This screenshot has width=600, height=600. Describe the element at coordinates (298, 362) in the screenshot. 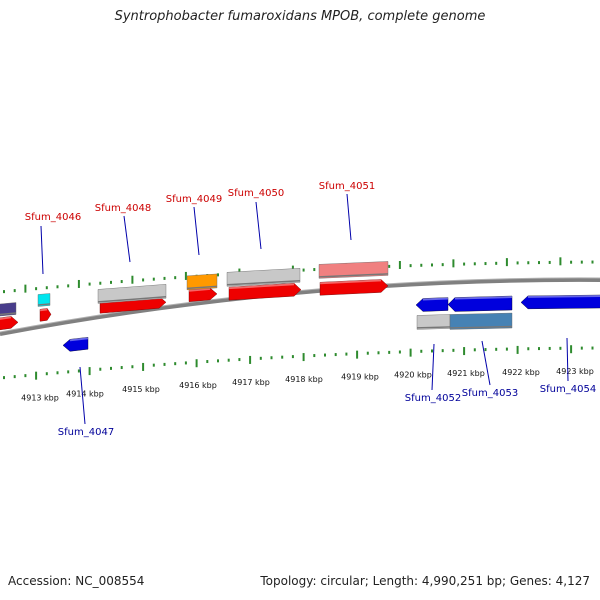

I see `tick-track-inner` at that location.